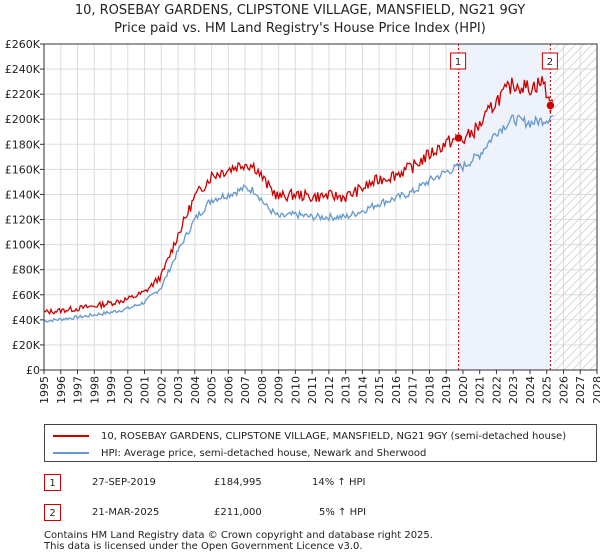 This screenshot has width=600, height=560. Describe the element at coordinates (238, 482) in the screenshot. I see `transaction-price: £184,995` at that location.